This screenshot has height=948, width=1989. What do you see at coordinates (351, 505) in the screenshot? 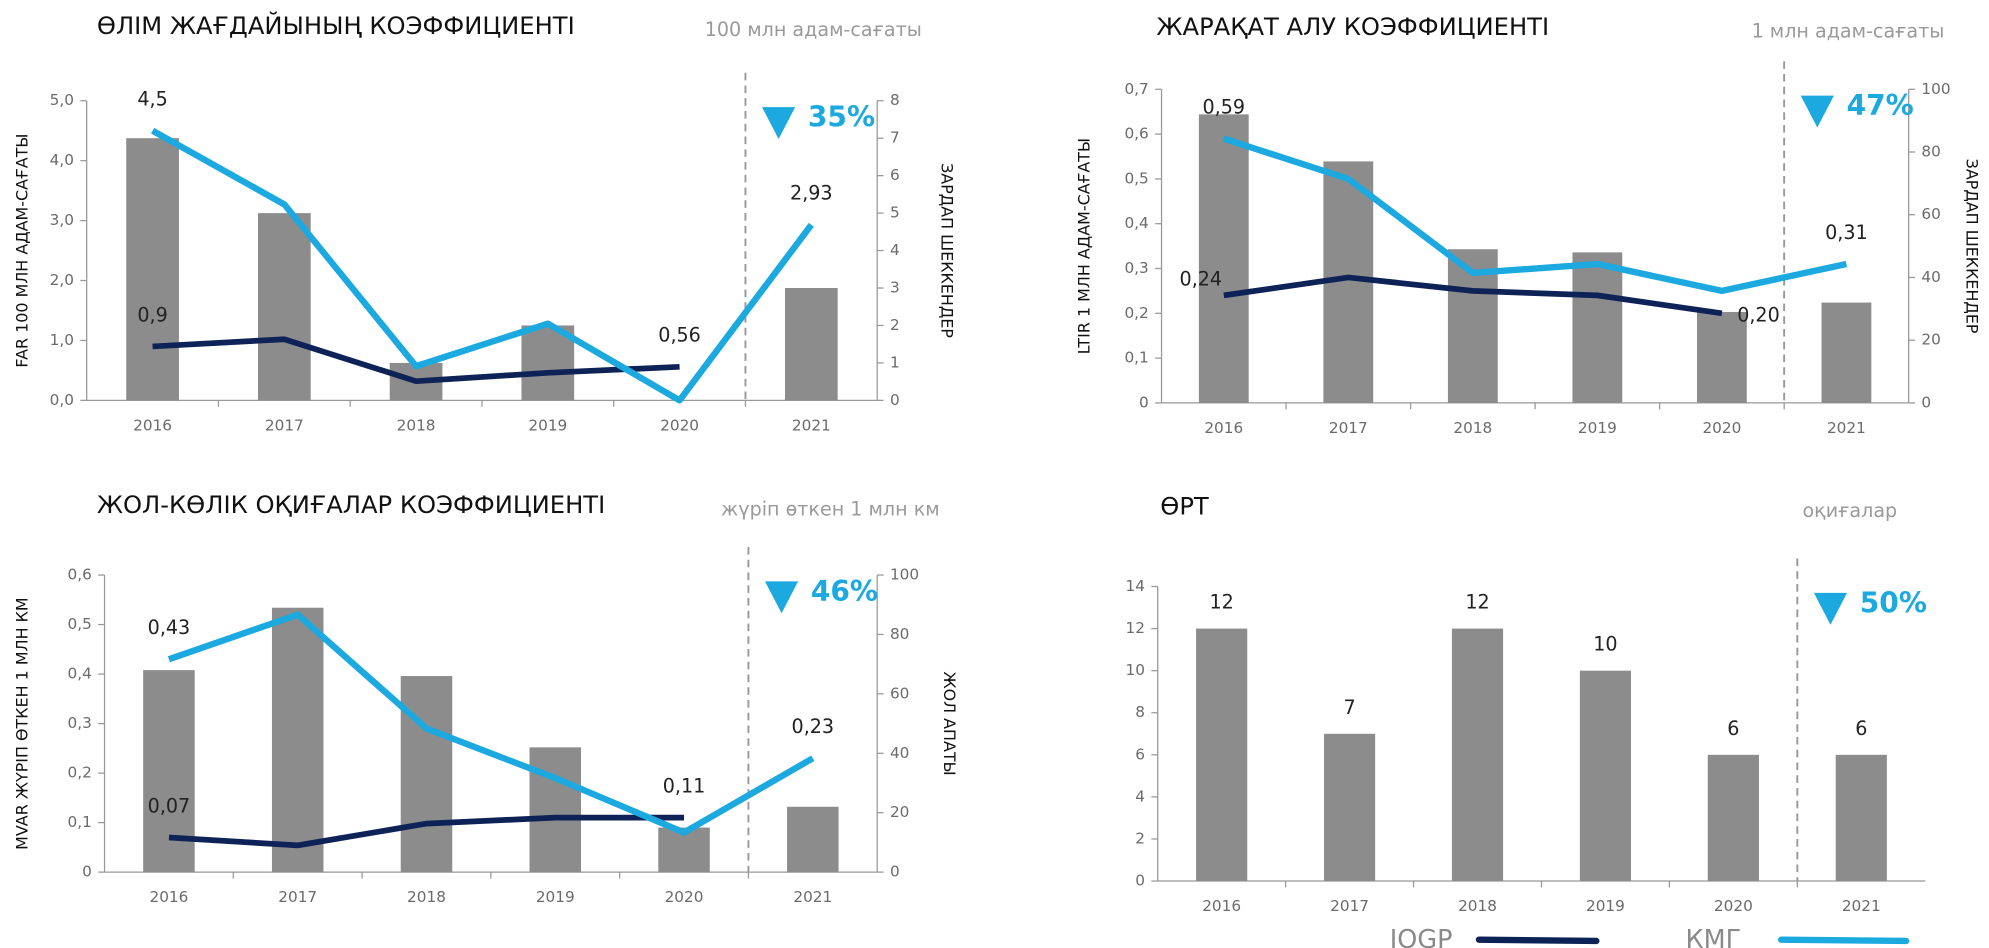
I see `chart-title: ЖОЛ-КӨЛІК ОҚИҒАЛАР КОЭФФИЦИЕНТІ` at bounding box center [351, 505].